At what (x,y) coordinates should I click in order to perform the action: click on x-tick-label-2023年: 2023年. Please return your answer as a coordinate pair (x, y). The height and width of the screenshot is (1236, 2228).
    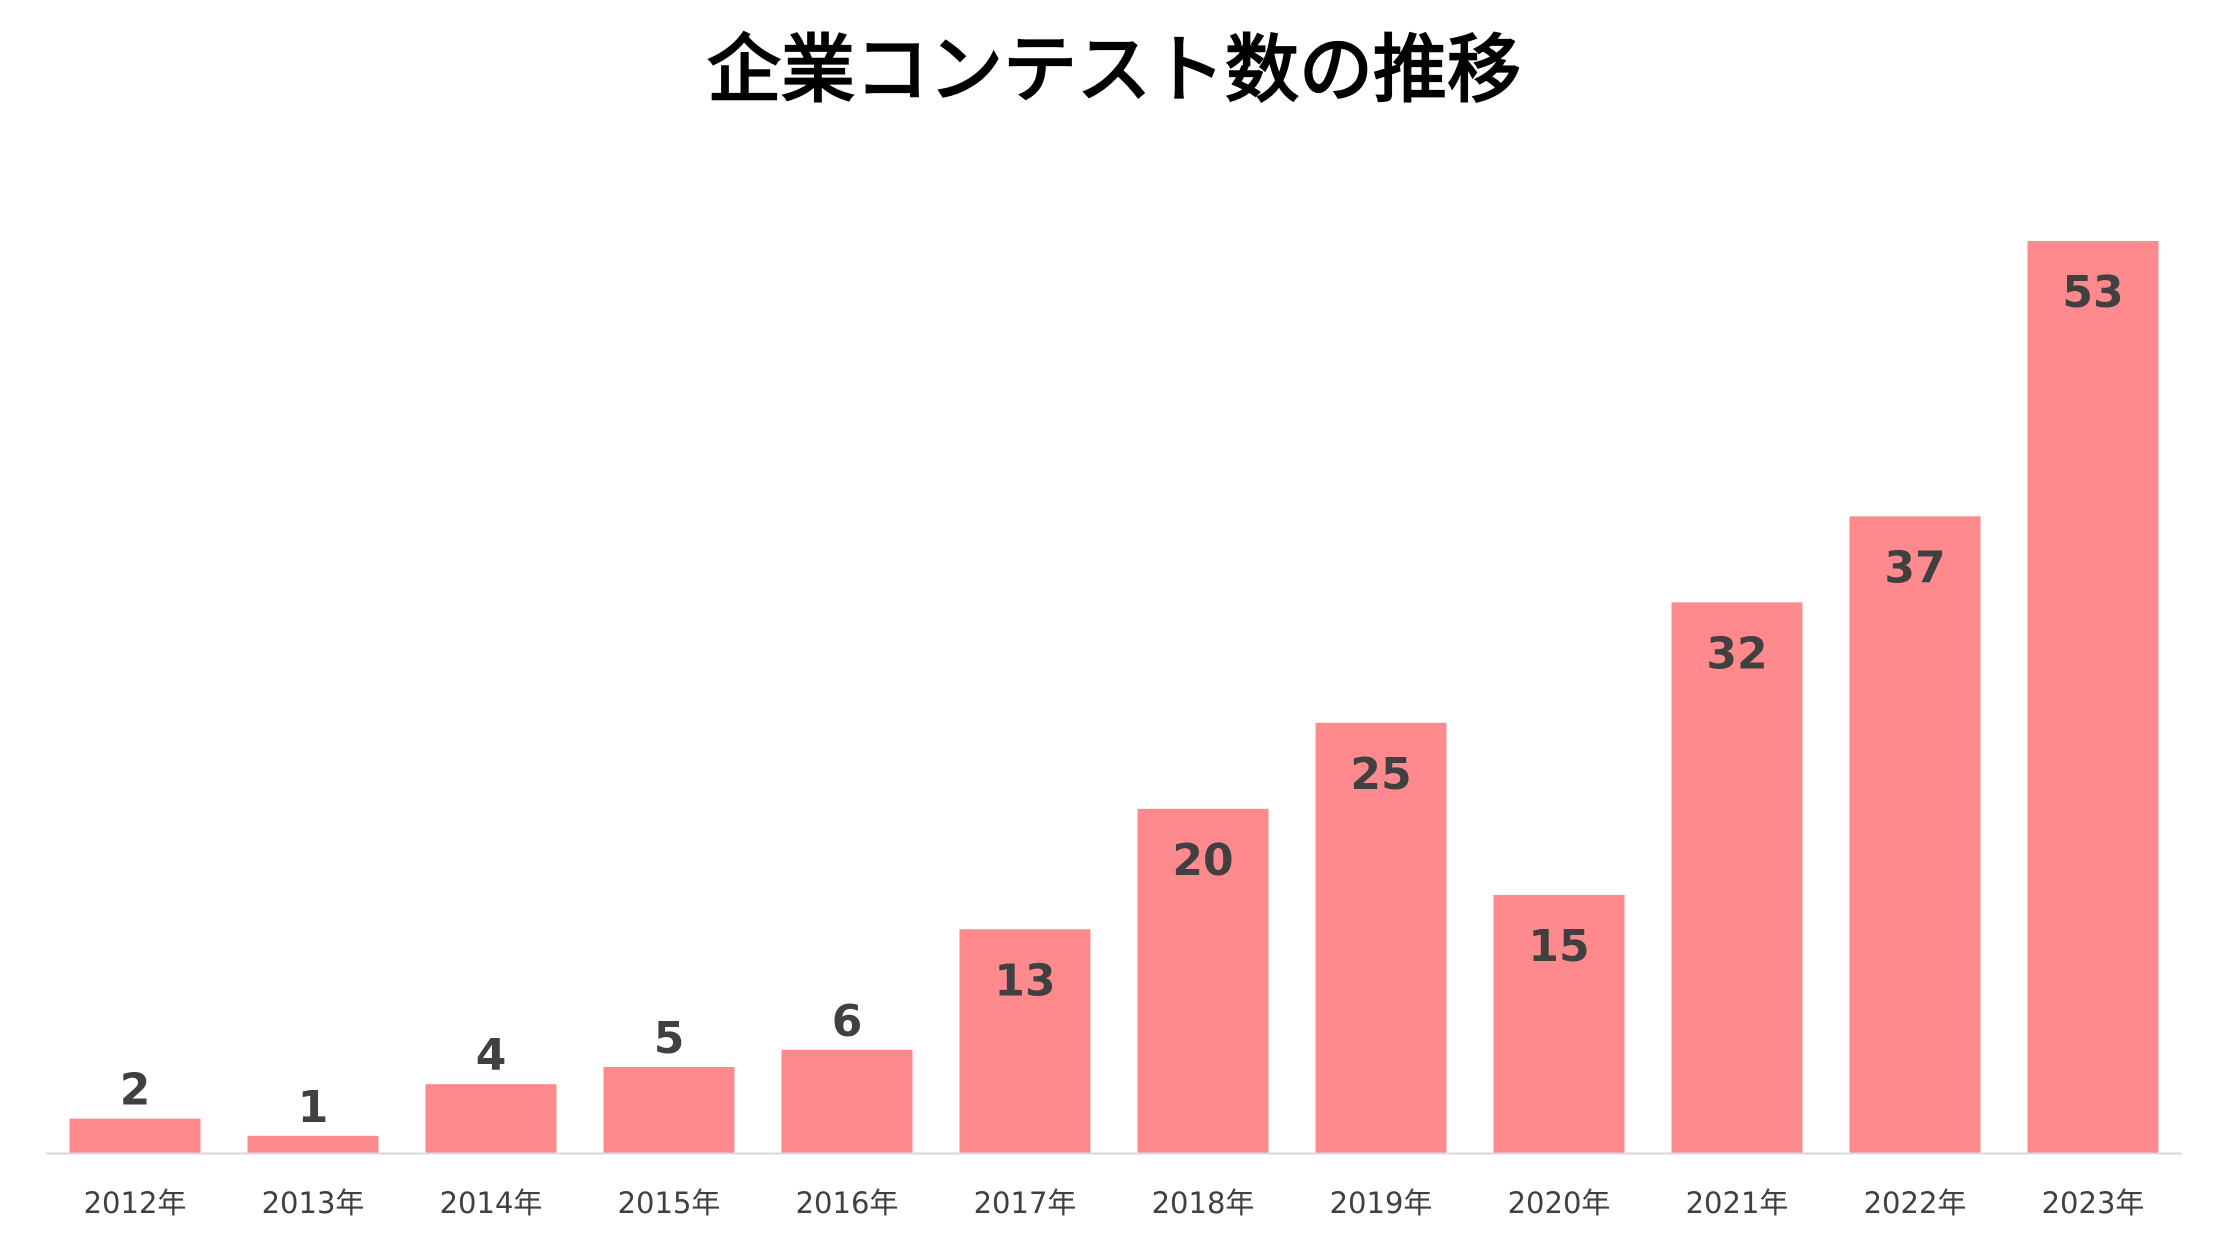
    Looking at the image, I should click on (2093, 1203).